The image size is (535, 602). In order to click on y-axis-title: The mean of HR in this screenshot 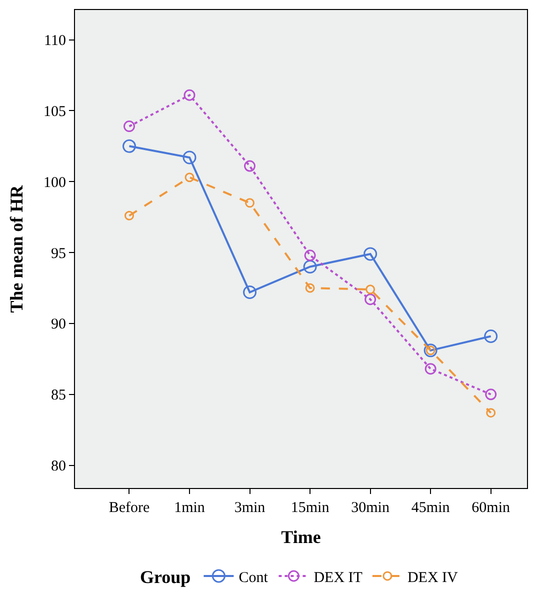, I will do `click(16, 248)`.